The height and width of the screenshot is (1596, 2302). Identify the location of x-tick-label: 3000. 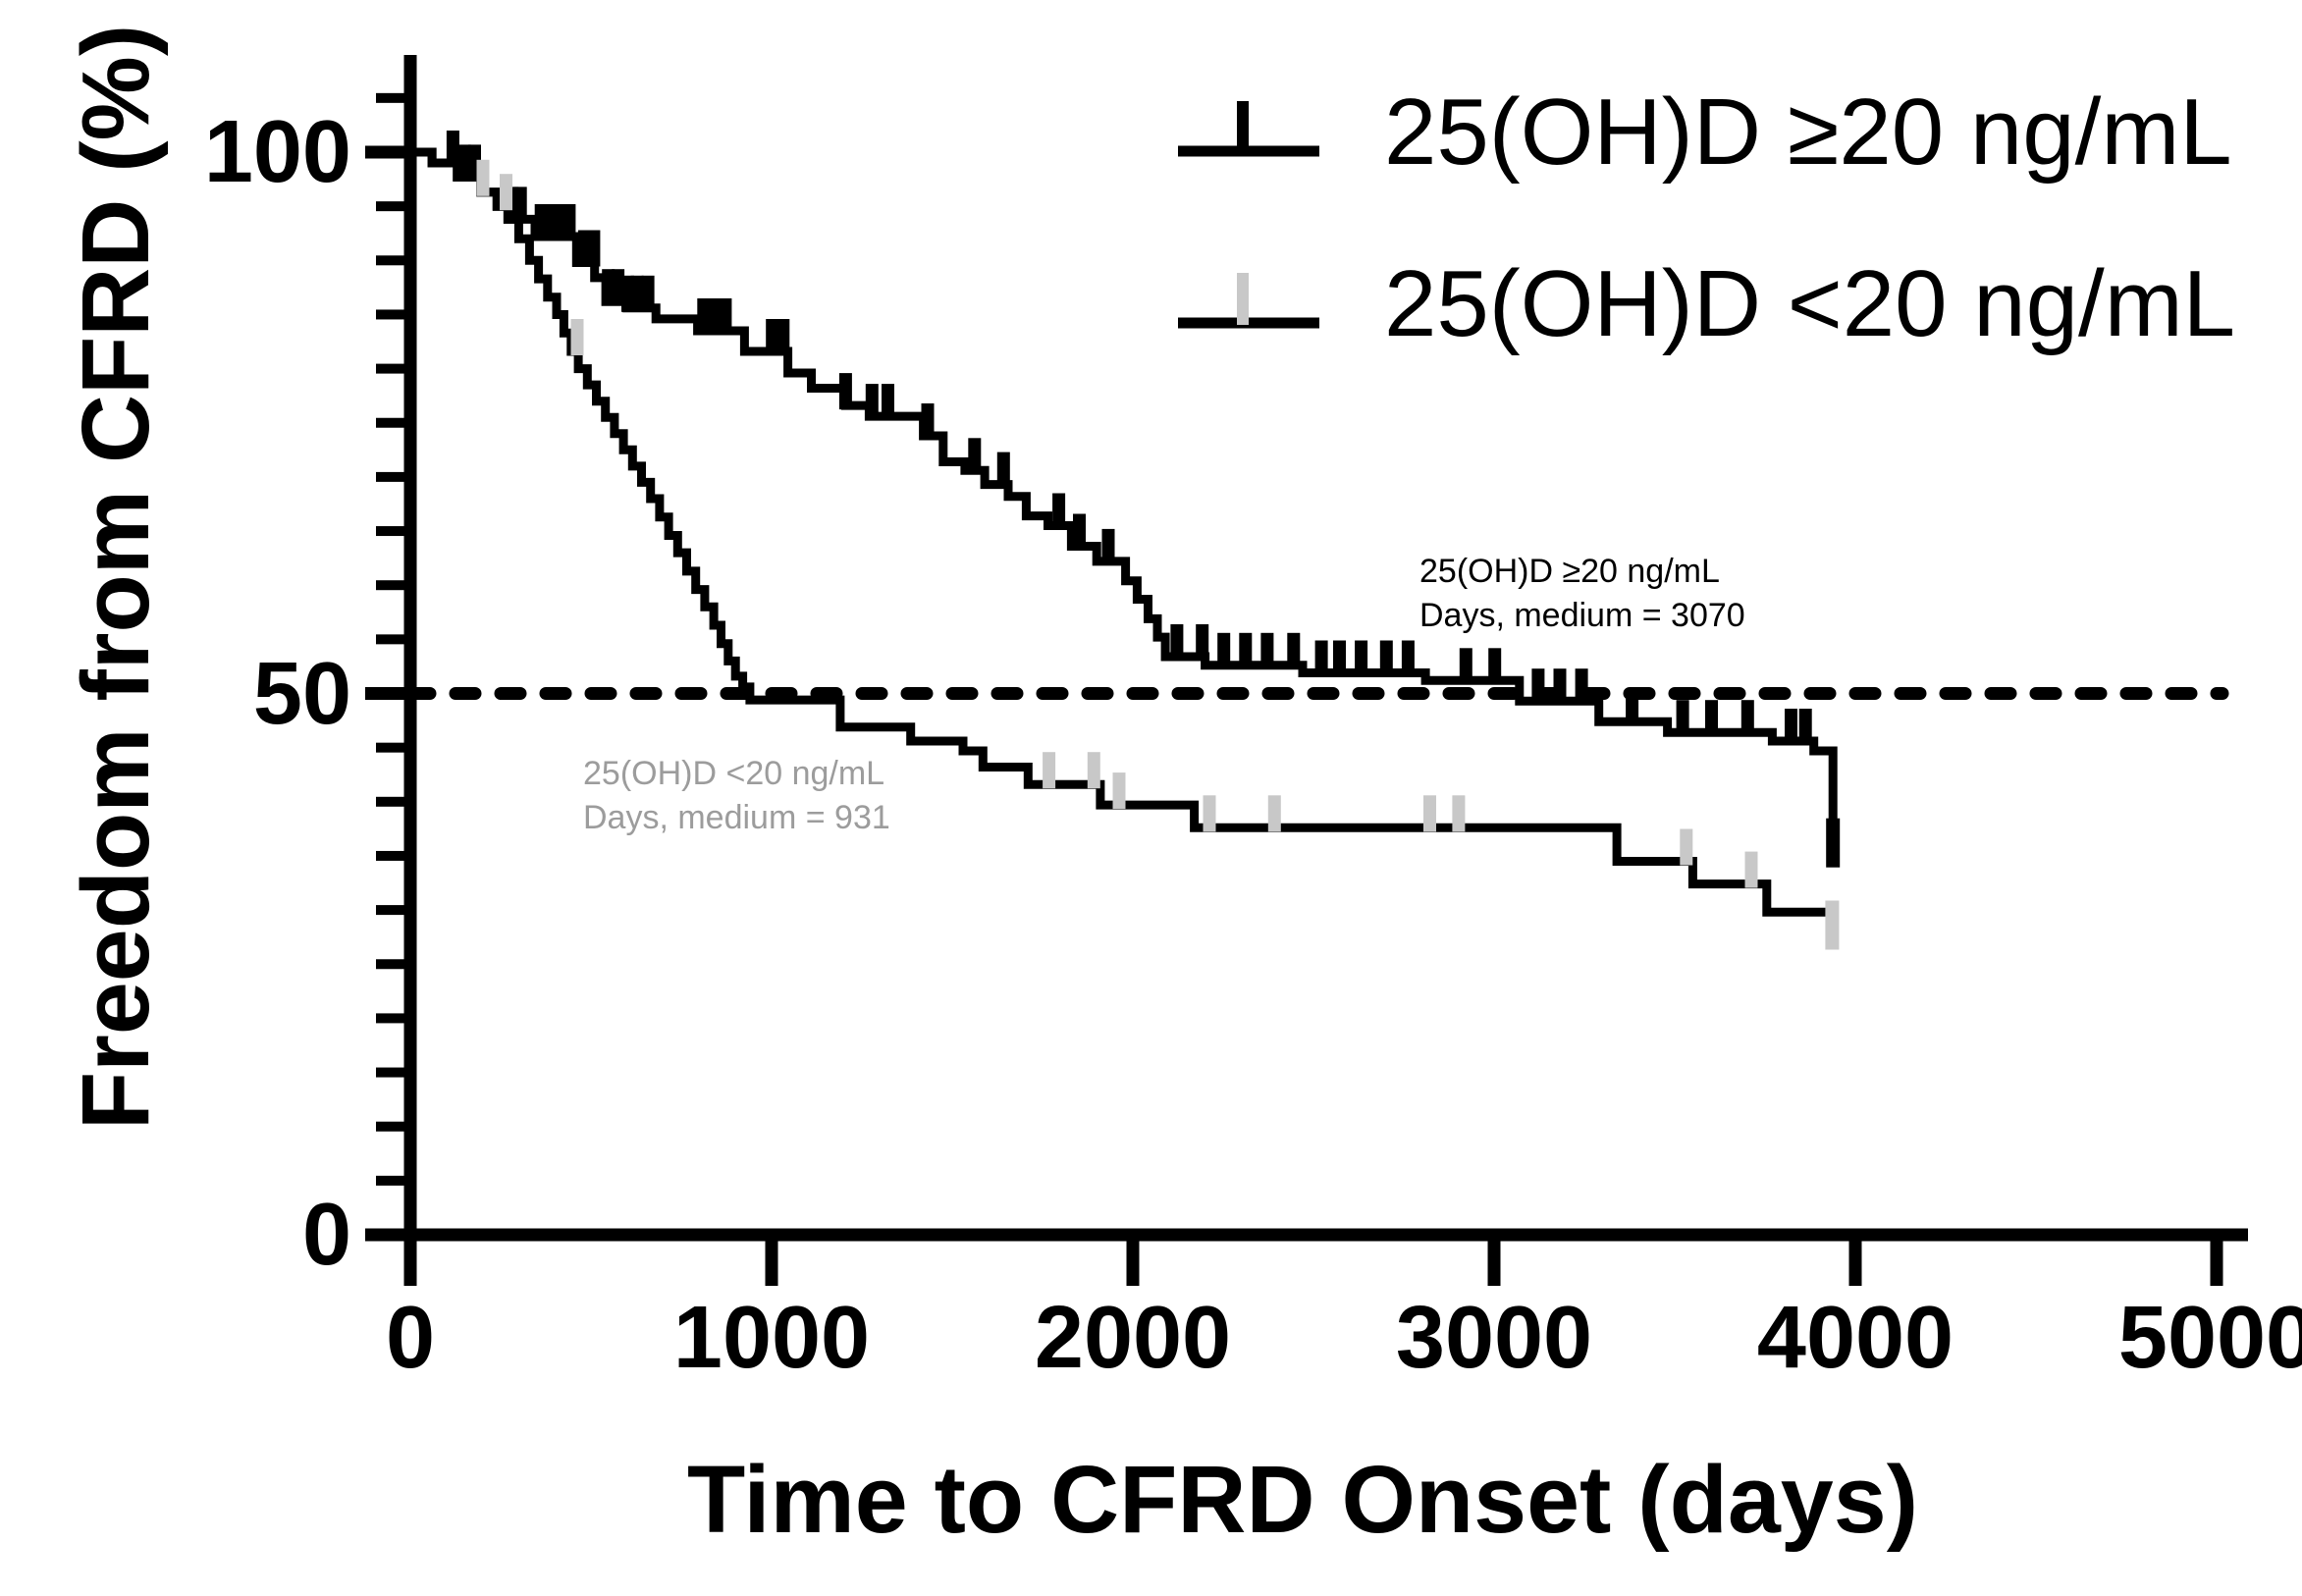
(1494, 1338).